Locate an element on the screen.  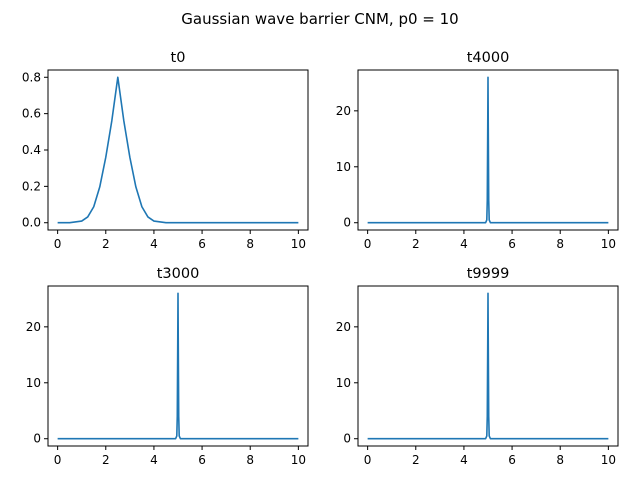
figure-title: Gaussian wave barrier CNM, p0 = 10 is located at coordinates (319, 19).